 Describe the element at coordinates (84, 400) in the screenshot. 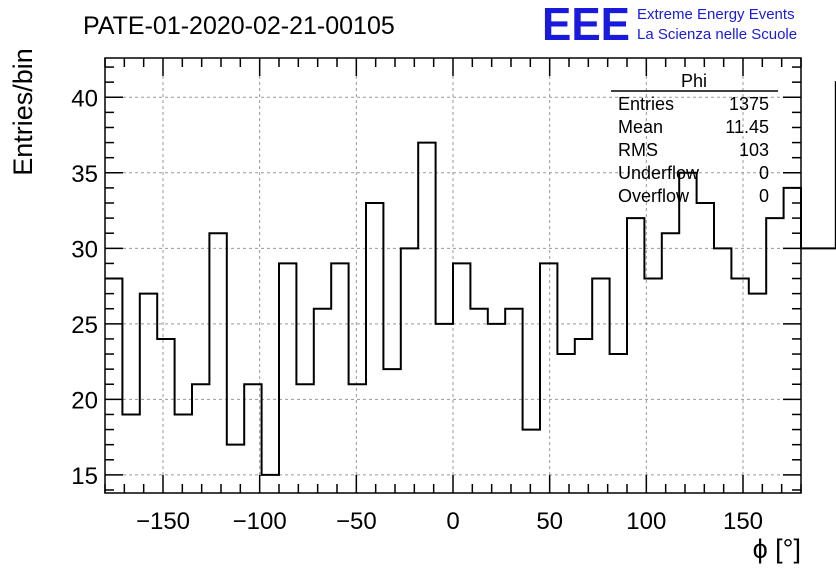

I see `y-tick-label-1: 20` at that location.